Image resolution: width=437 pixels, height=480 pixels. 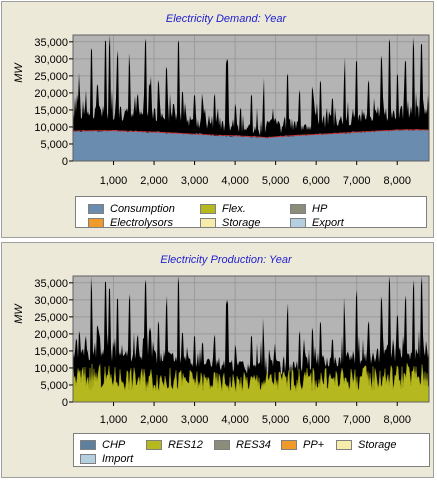 I want to click on legend-item-flex-: Flex., so click(x=223, y=209).